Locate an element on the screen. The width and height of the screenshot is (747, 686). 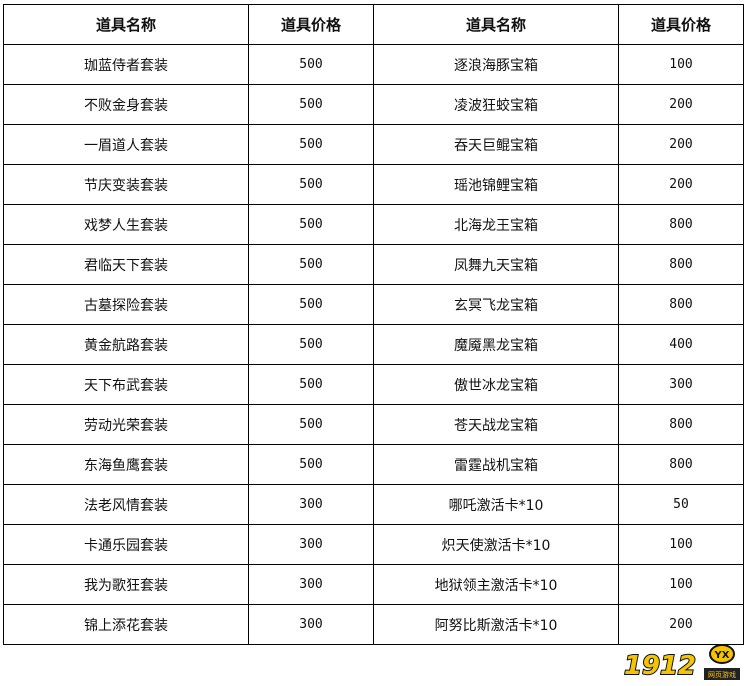
table-row: 天下布武套装 500 傲世冰龙宝箱 300 is located at coordinates (373, 384).